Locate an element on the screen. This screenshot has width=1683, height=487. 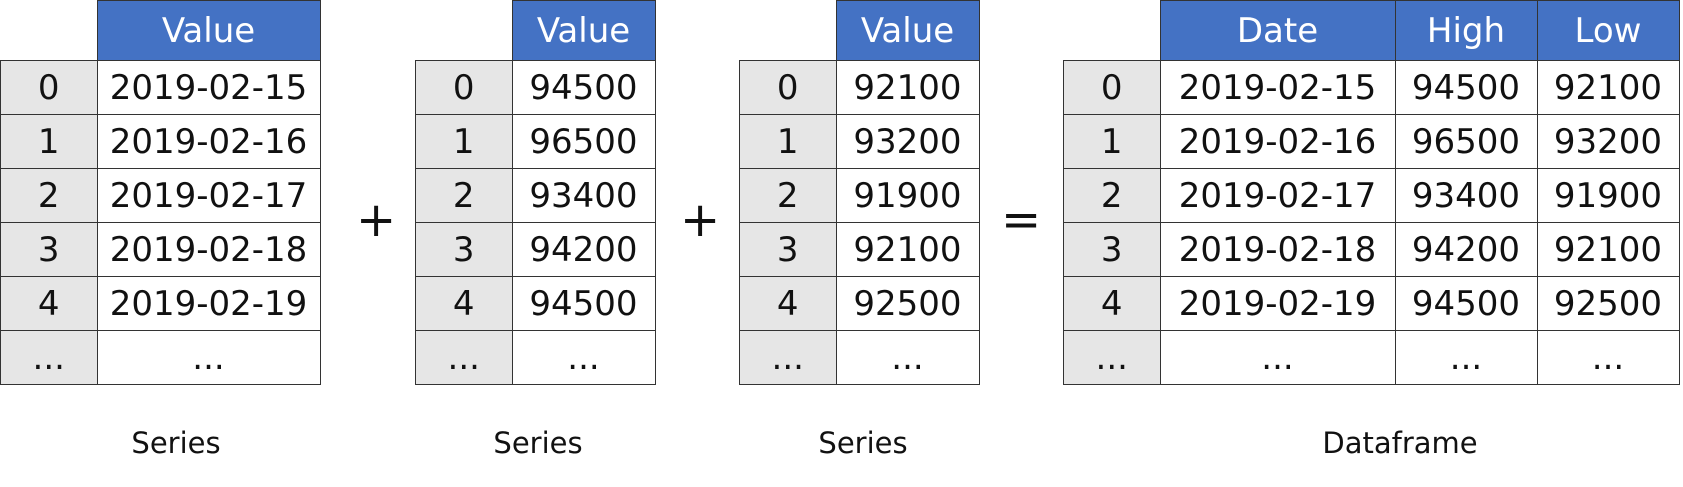
plus-operator-1: + is located at coordinates (376, 220).